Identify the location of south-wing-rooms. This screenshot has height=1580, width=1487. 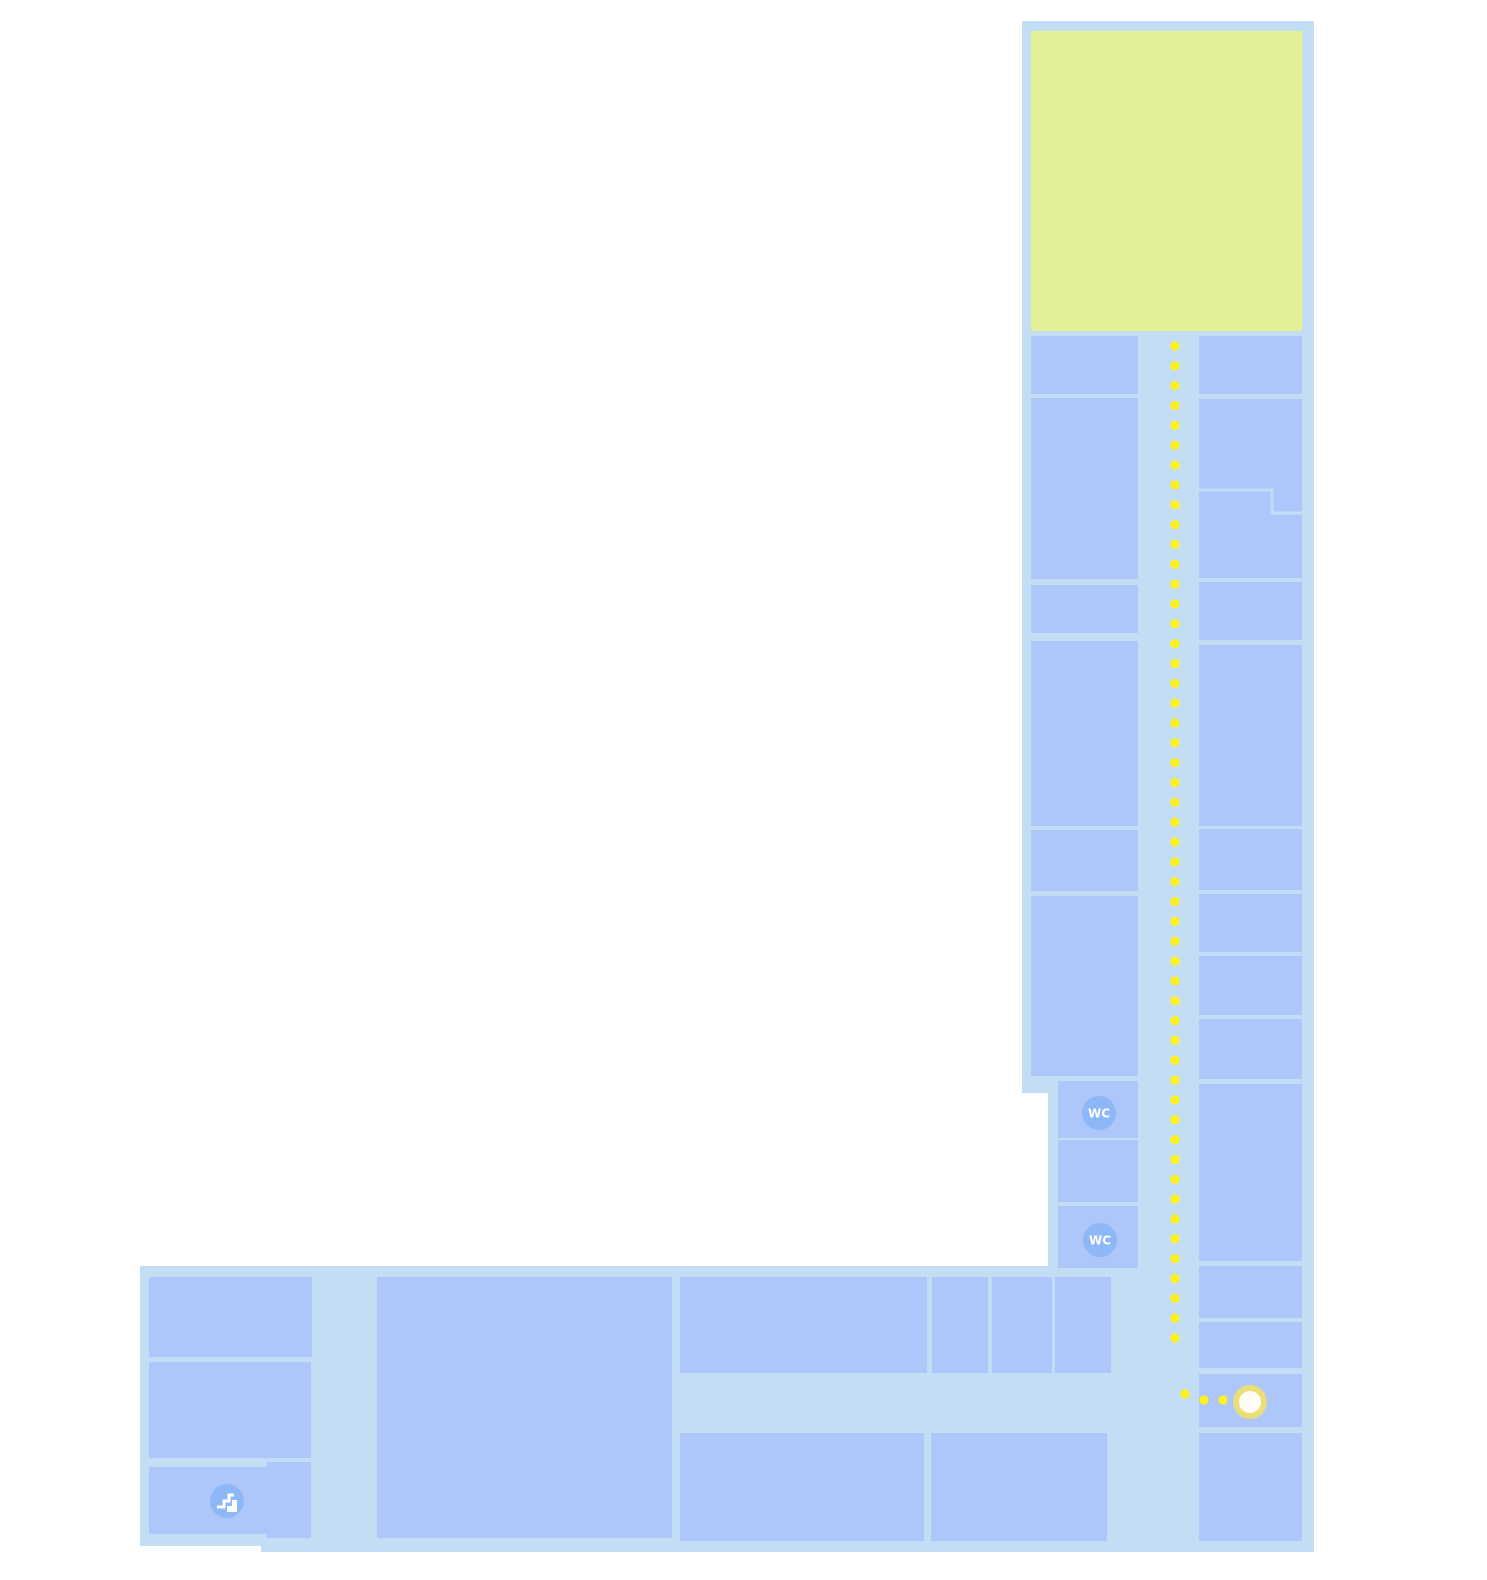
(630, 1409).